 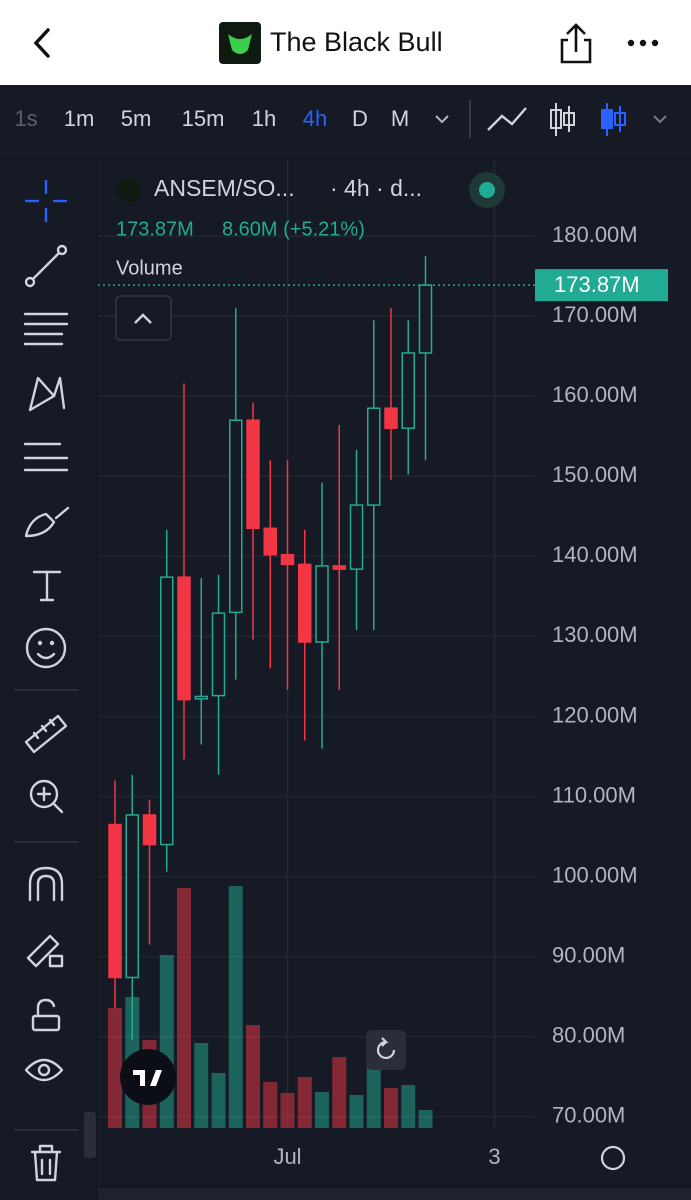 I want to click on collapse-toolbar, so click(x=90, y=1135).